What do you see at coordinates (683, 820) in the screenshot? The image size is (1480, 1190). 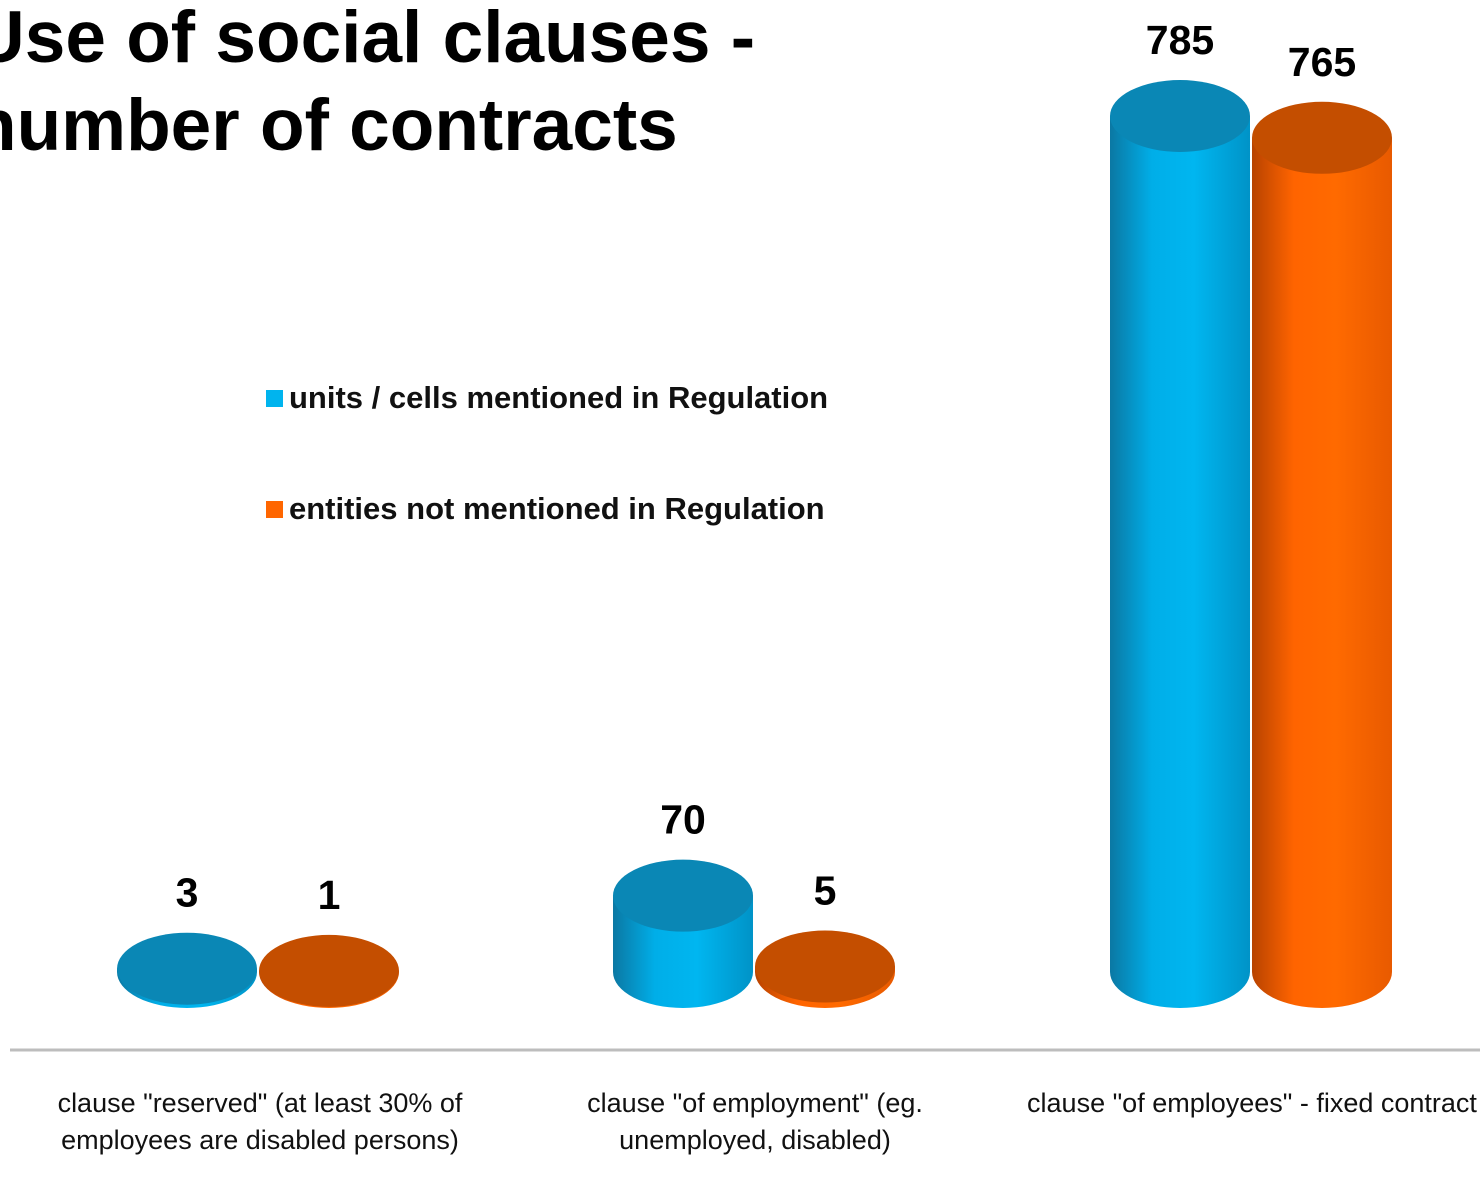 I see `data-label: 70` at bounding box center [683, 820].